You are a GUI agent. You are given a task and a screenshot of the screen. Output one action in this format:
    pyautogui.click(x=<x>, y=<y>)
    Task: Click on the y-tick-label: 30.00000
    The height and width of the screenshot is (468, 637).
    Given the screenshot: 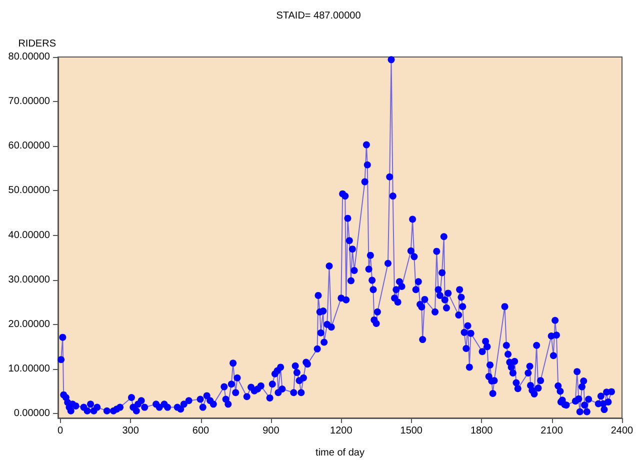 What is the action you would take?
    pyautogui.click(x=29, y=280)
    